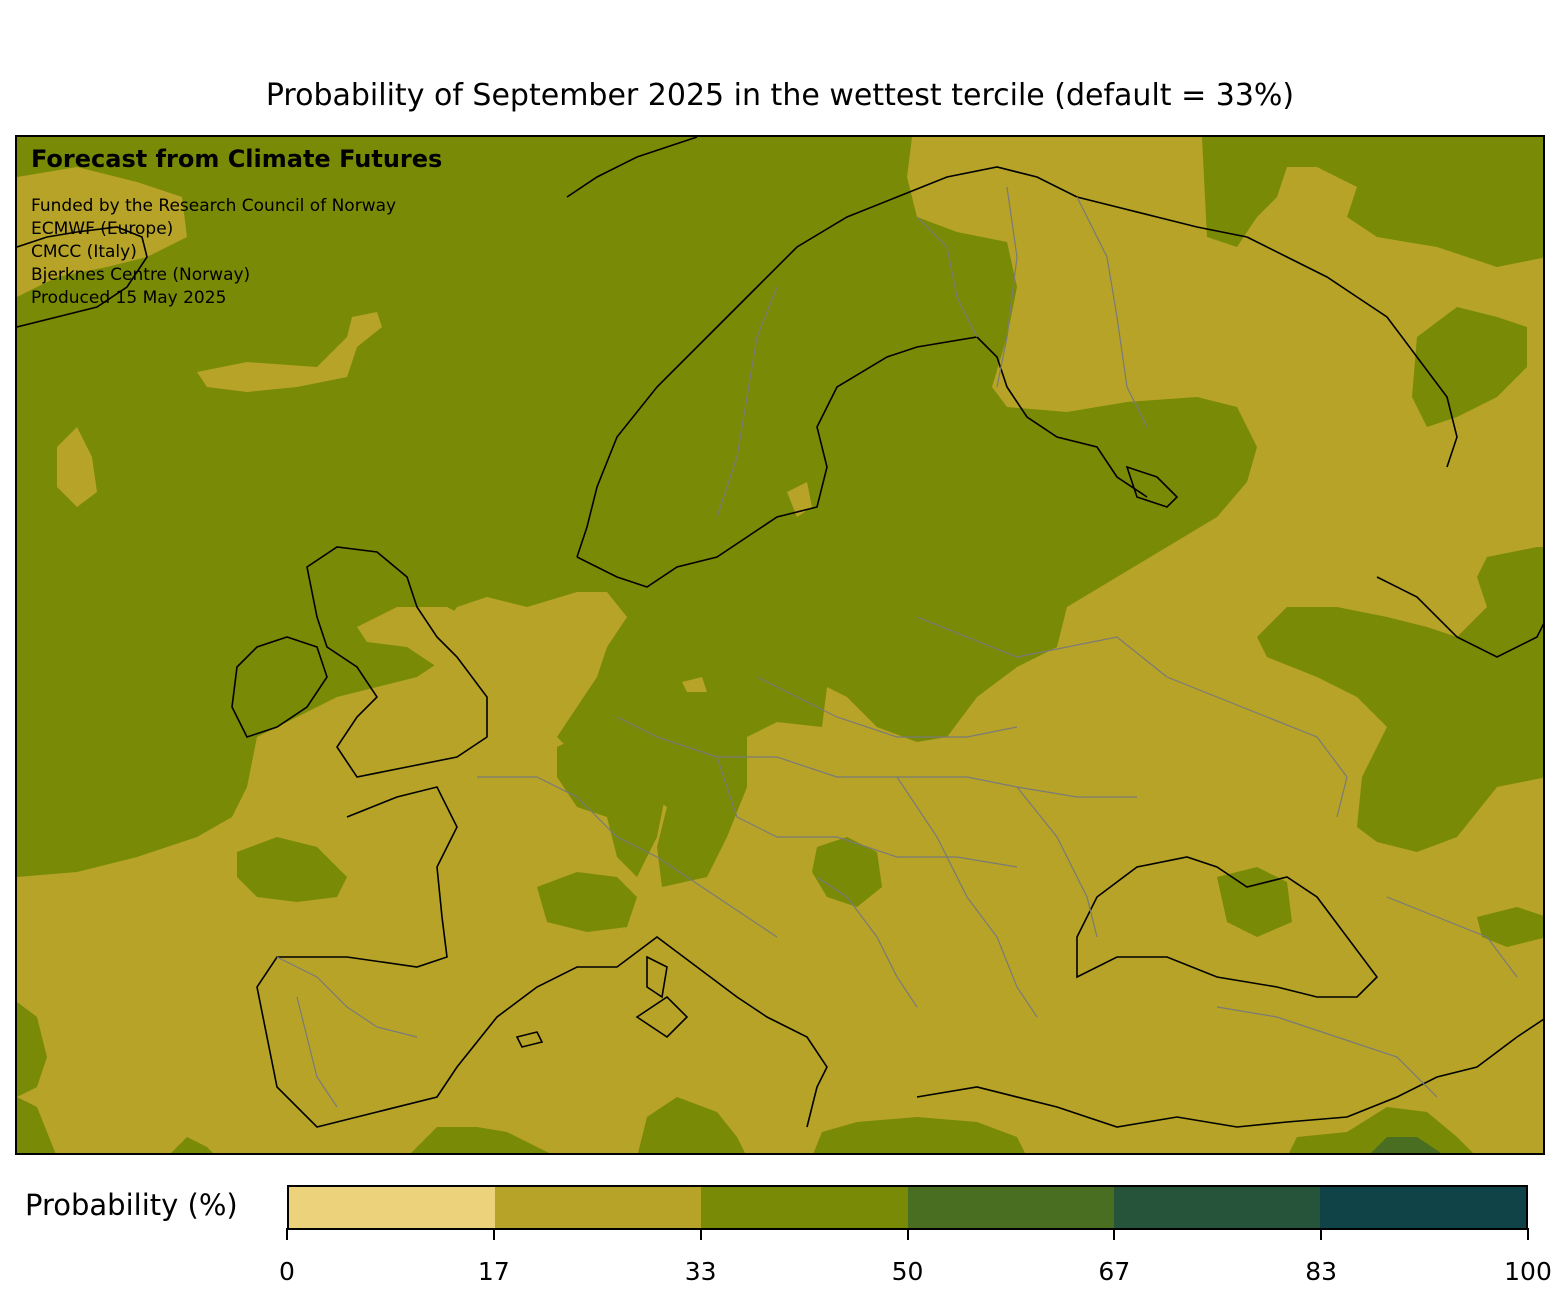 This screenshot has width=1560, height=1305. I want to click on colorbar, so click(907, 1207).